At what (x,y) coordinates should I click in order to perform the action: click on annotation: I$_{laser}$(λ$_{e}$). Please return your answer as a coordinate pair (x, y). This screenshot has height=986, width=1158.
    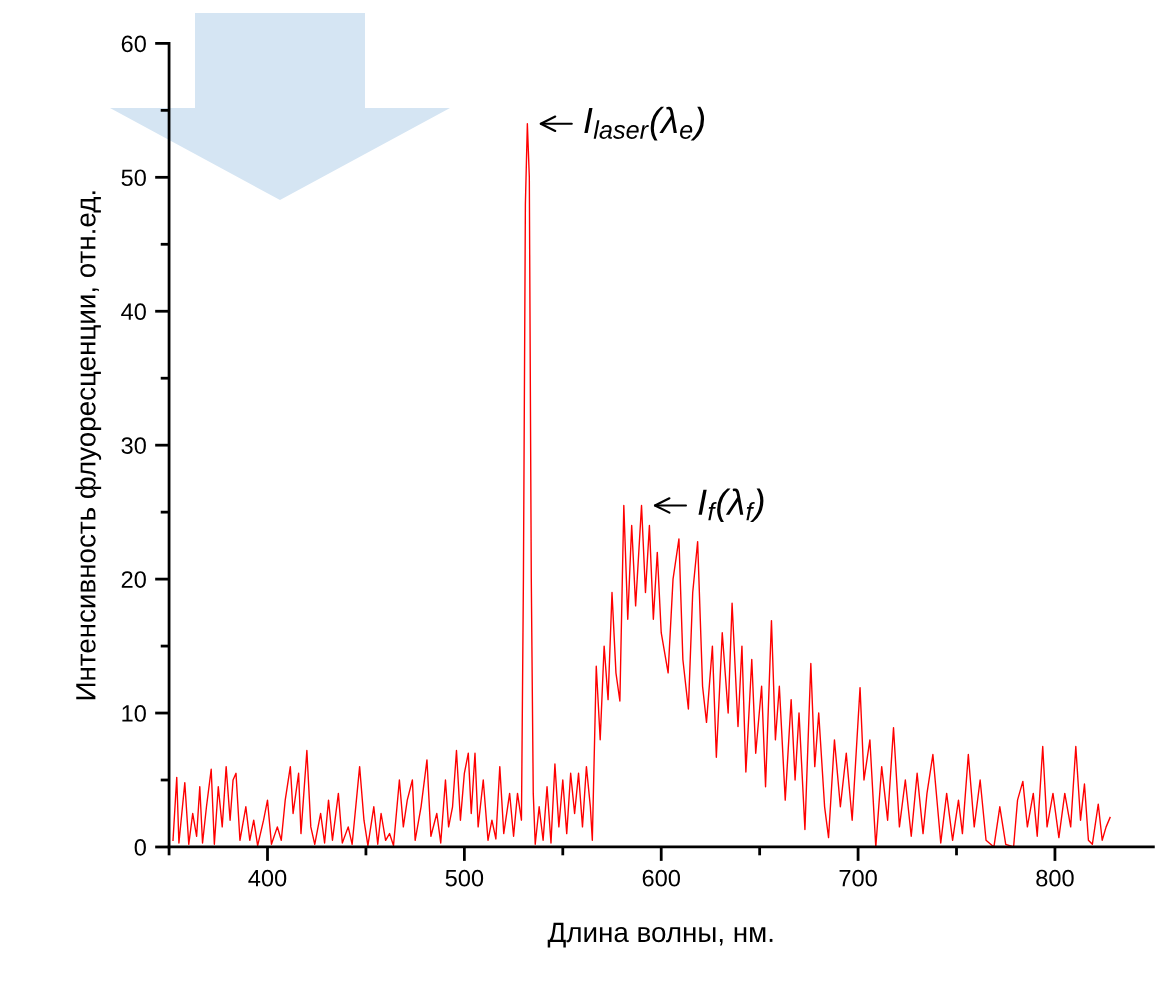
    Looking at the image, I should click on (644, 123).